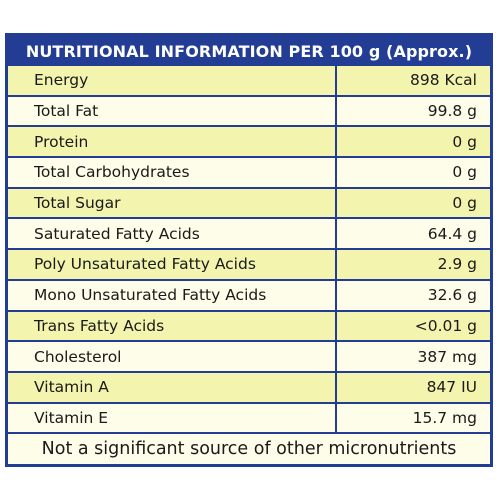  Describe the element at coordinates (413, 295) in the screenshot. I see `nutrient-value: 32.6 g` at that location.